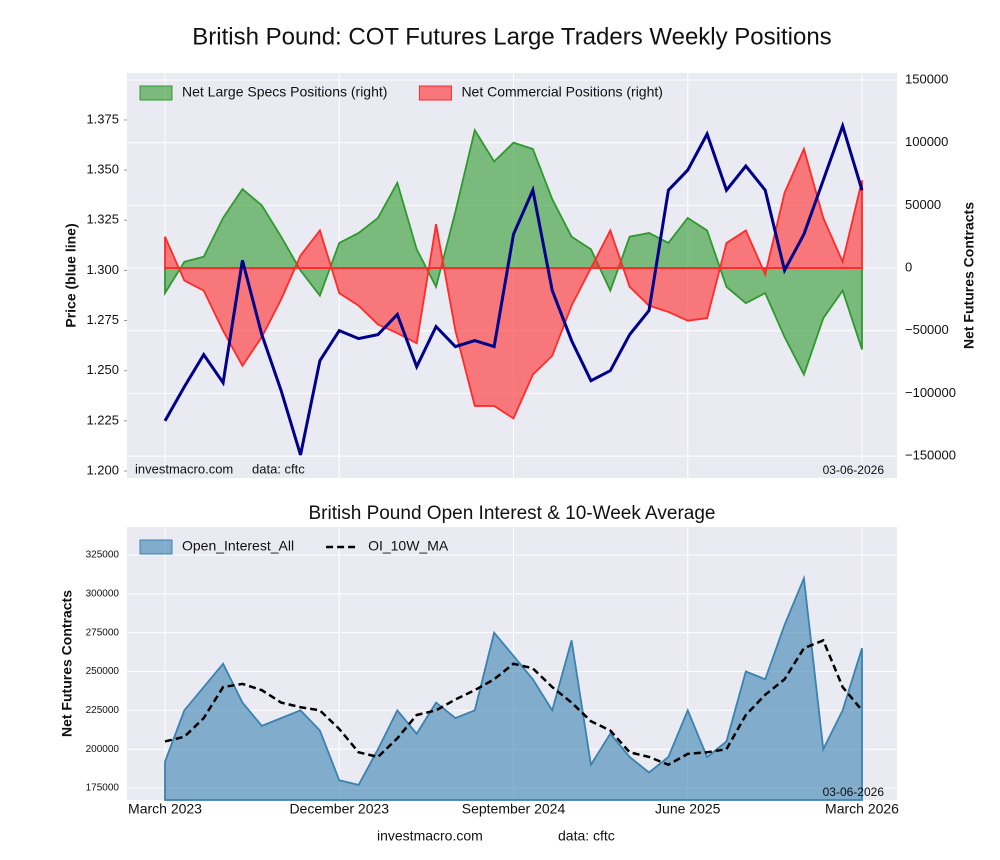  What do you see at coordinates (930, 392) in the screenshot?
I see `y2-tick-label: −100000` at bounding box center [930, 392].